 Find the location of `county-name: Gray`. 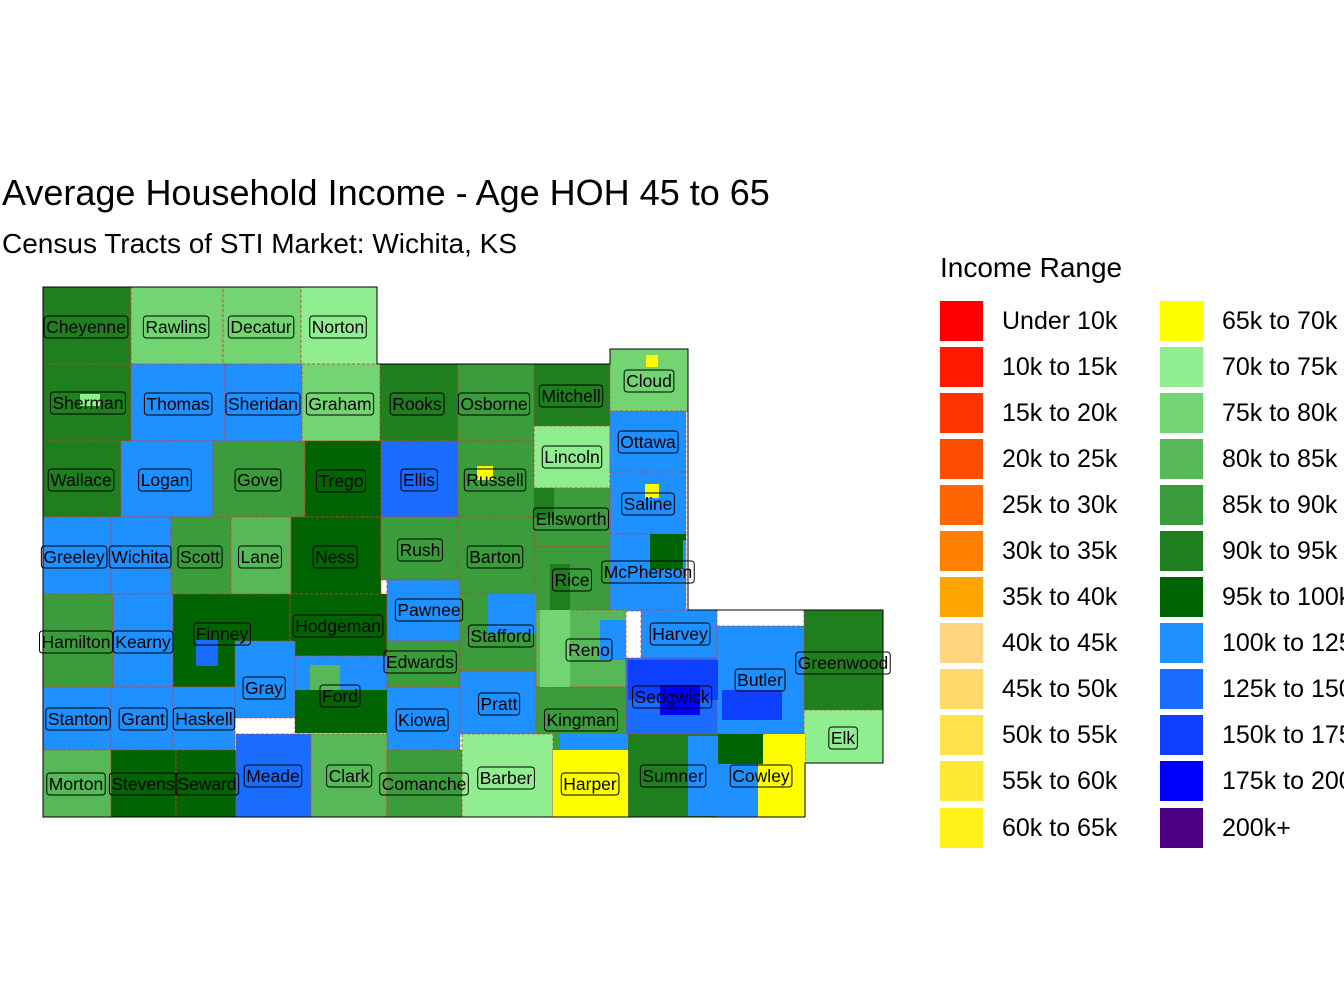

county-name: Gray is located at coordinates (264, 688).